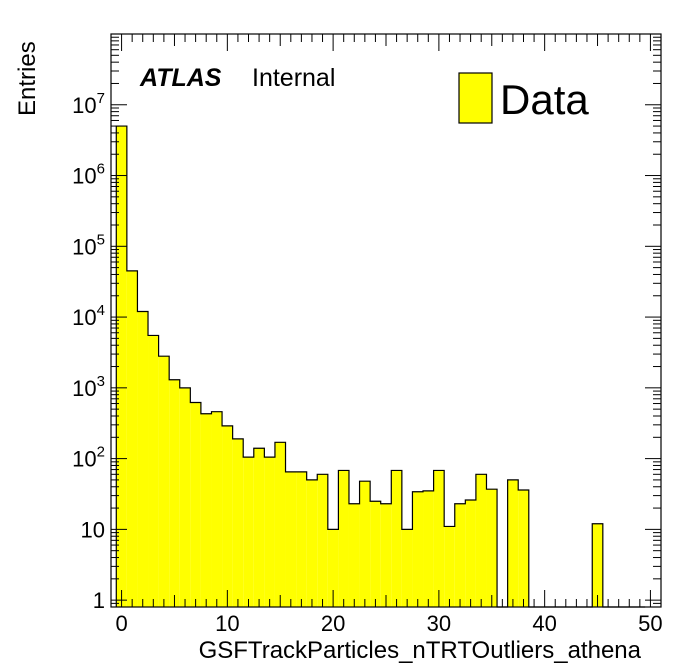 Image resolution: width=696 pixels, height=672 pixels. Describe the element at coordinates (121, 623) in the screenshot. I see `x-tick-label: 0` at that location.